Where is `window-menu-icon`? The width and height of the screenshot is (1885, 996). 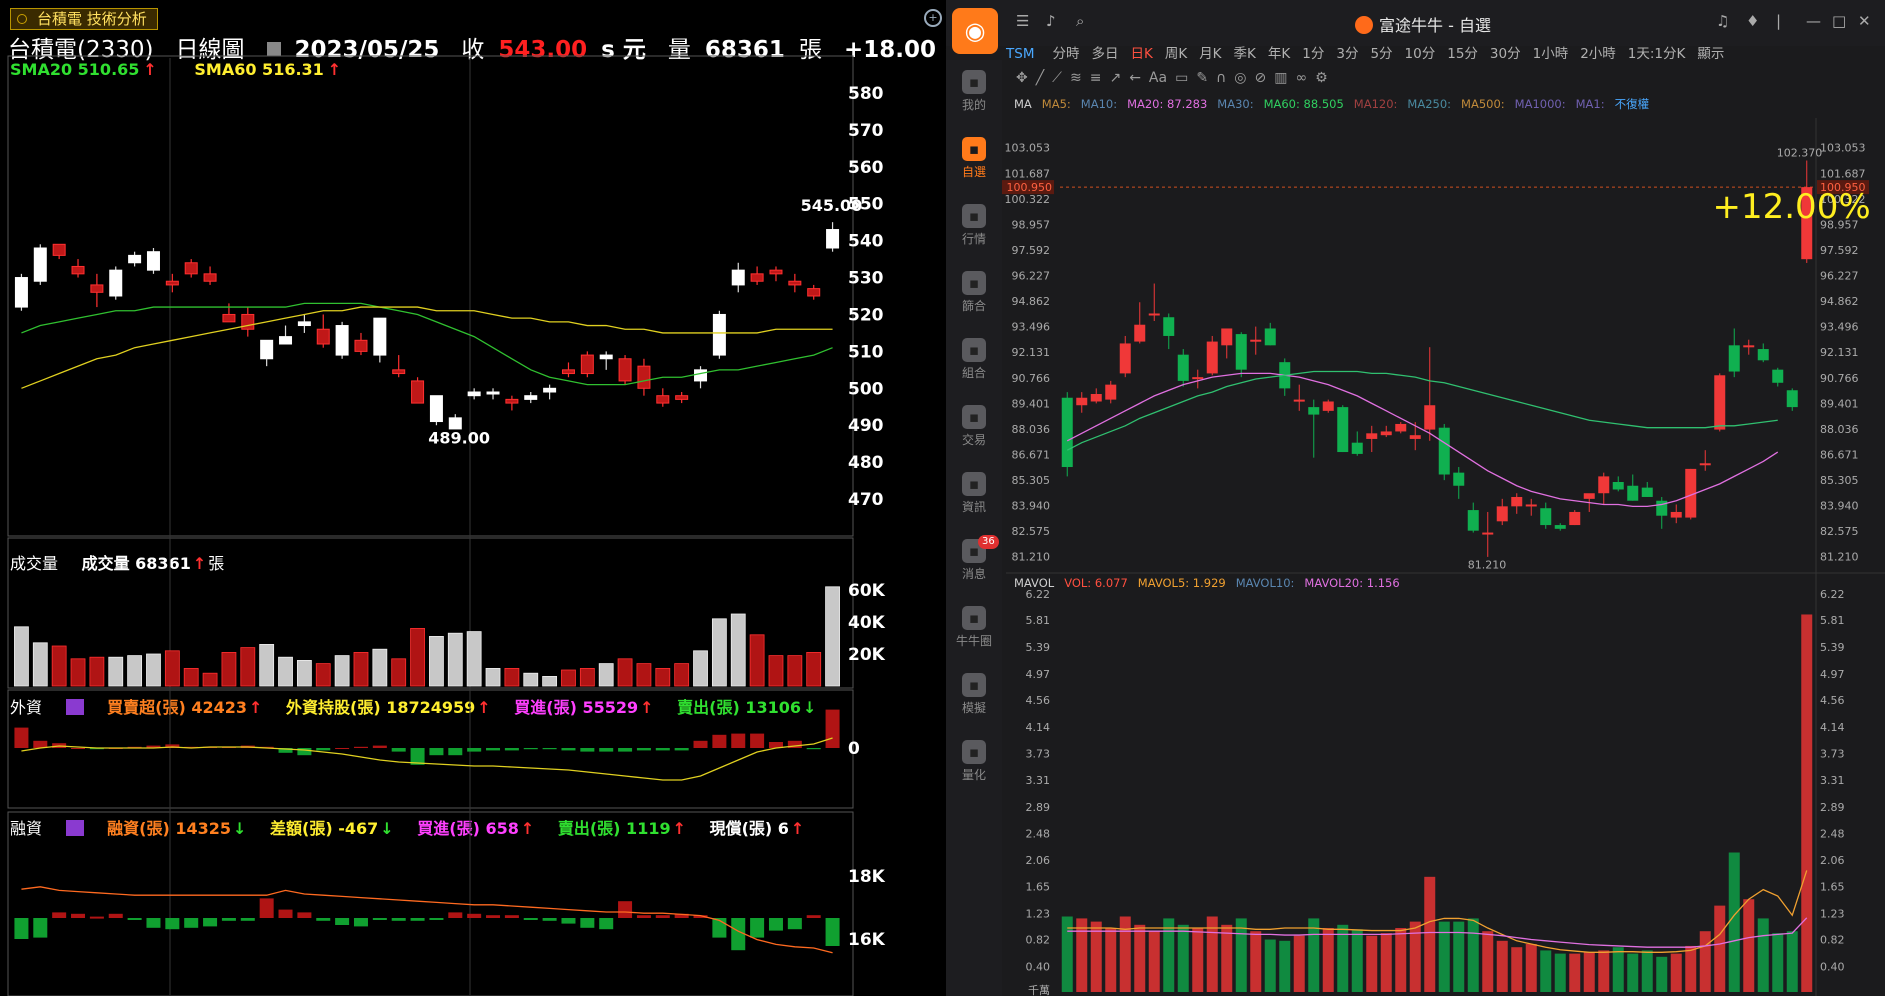
window-menu-icon is located at coordinates (22, 19).